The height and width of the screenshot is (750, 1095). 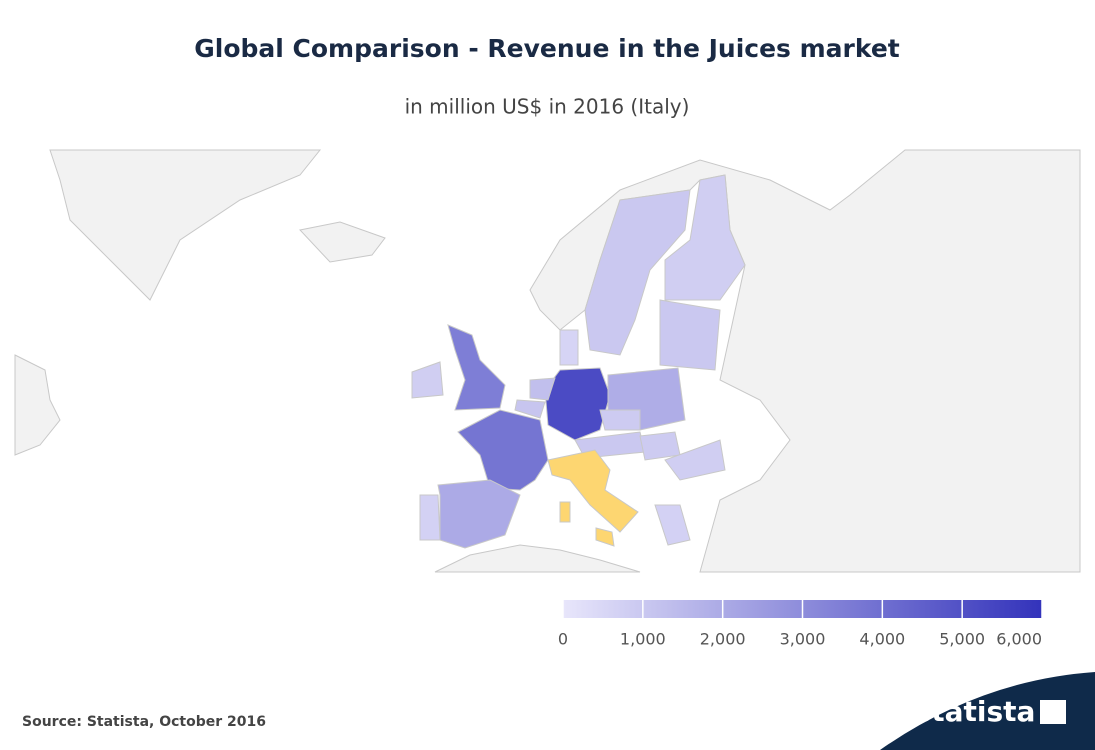 What do you see at coordinates (185, 225) in the screenshot?
I see `greenland` at bounding box center [185, 225].